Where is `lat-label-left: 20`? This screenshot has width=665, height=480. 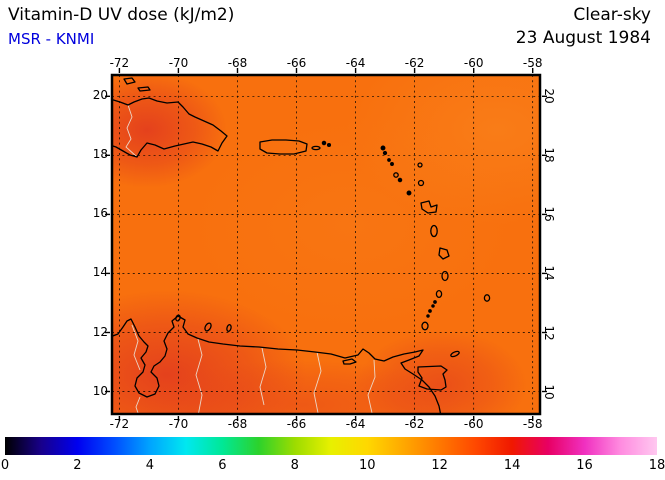 lat-label-left: 20 is located at coordinates (100, 95).